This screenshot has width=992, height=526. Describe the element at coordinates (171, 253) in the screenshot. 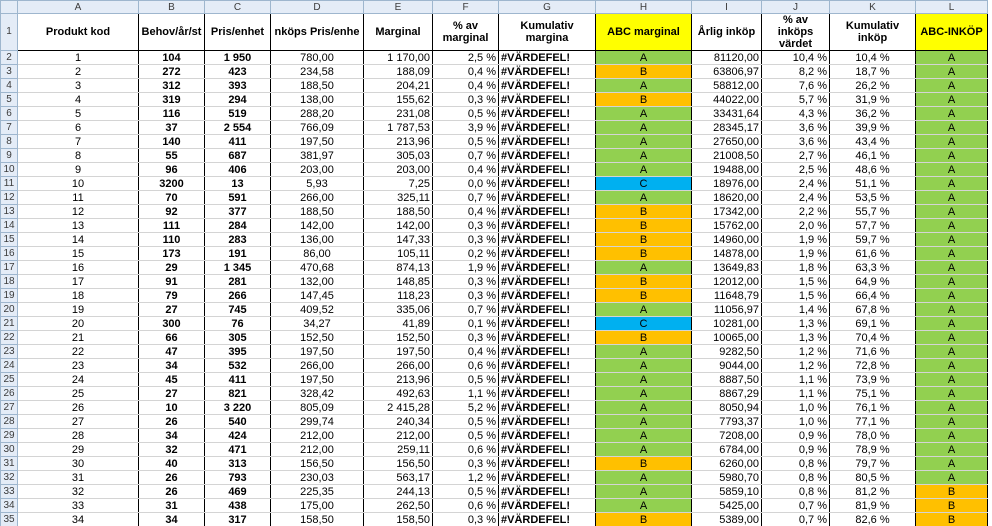

I see `cell-need: 173` at that location.